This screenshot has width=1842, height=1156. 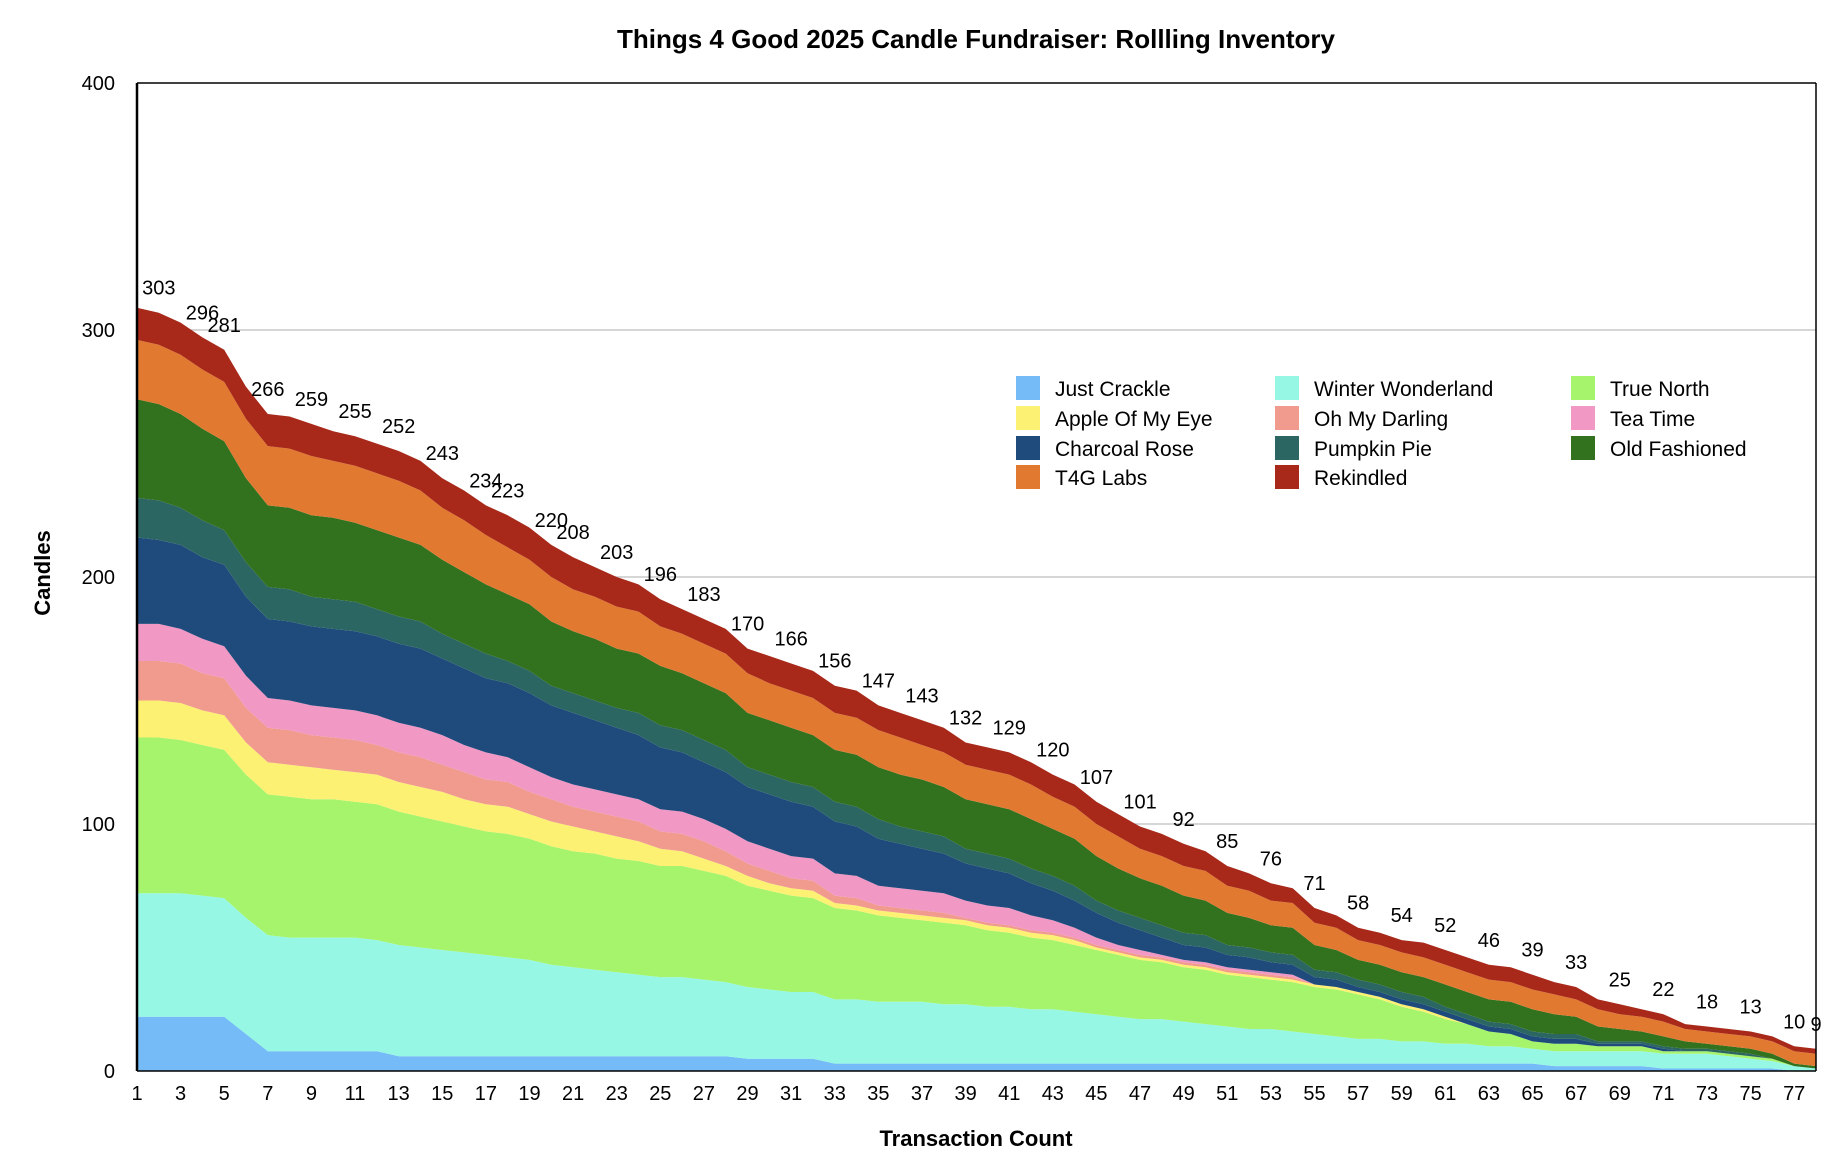 I want to click on total-data-label: 266, so click(x=267, y=390).